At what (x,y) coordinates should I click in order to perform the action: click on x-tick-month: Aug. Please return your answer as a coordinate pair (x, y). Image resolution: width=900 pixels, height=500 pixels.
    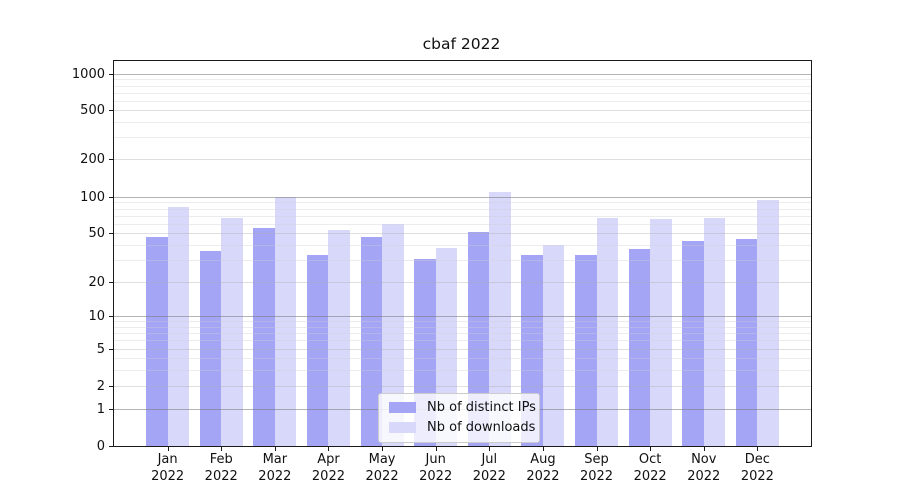
    Looking at the image, I should click on (543, 459).